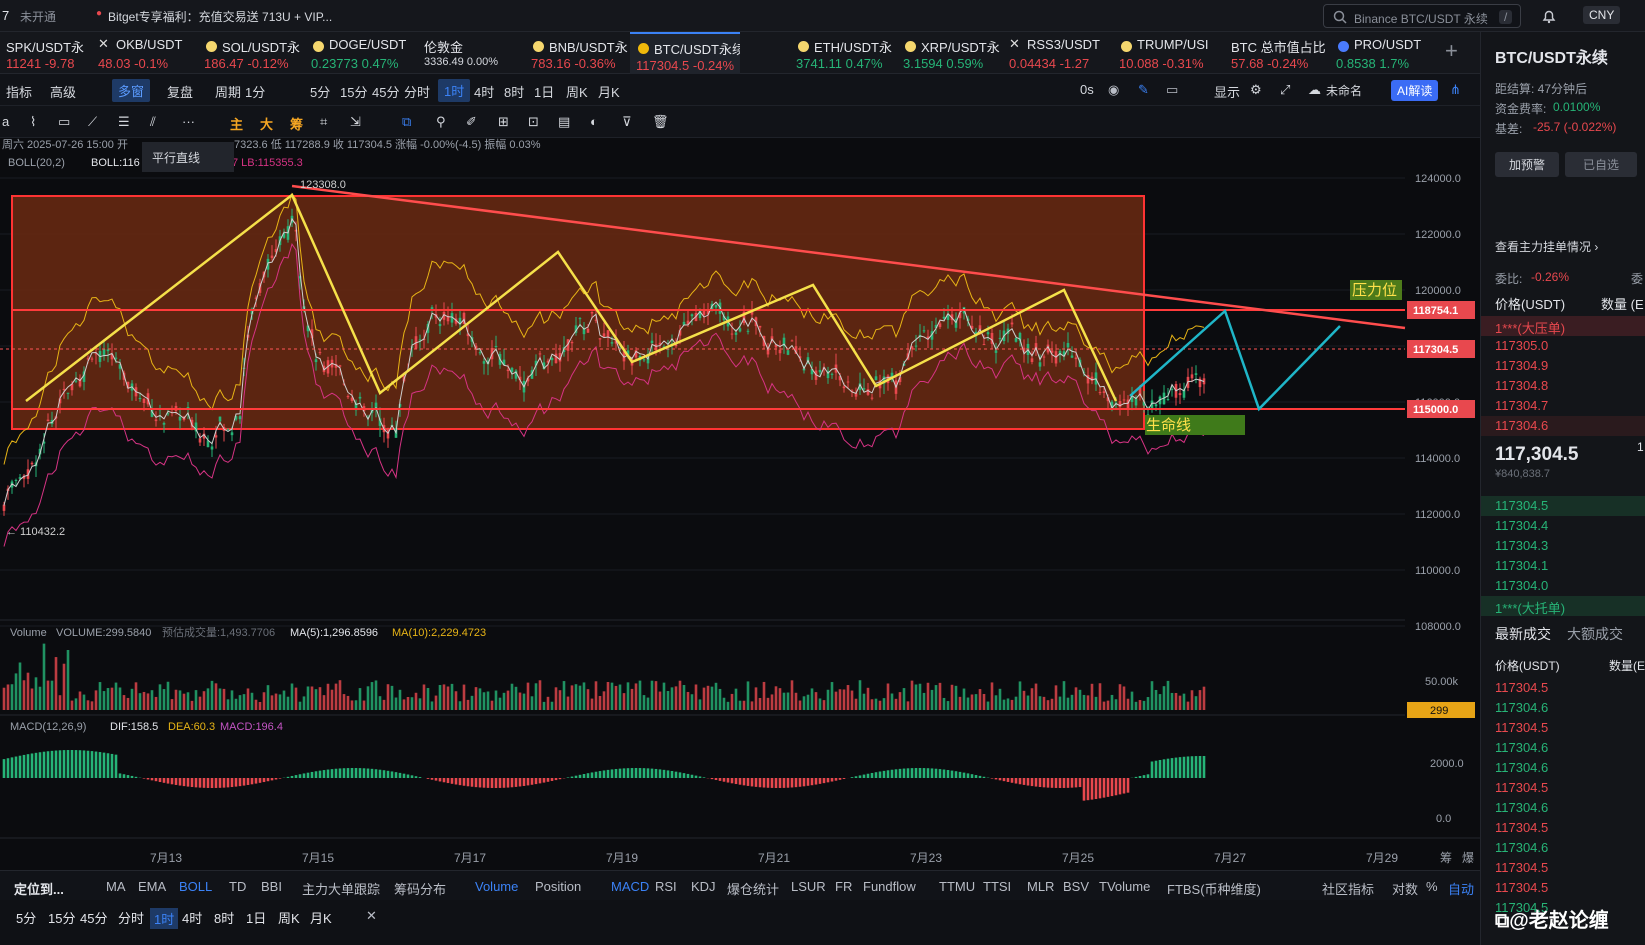  I want to click on bid-price: 117304.1, so click(1522, 565).